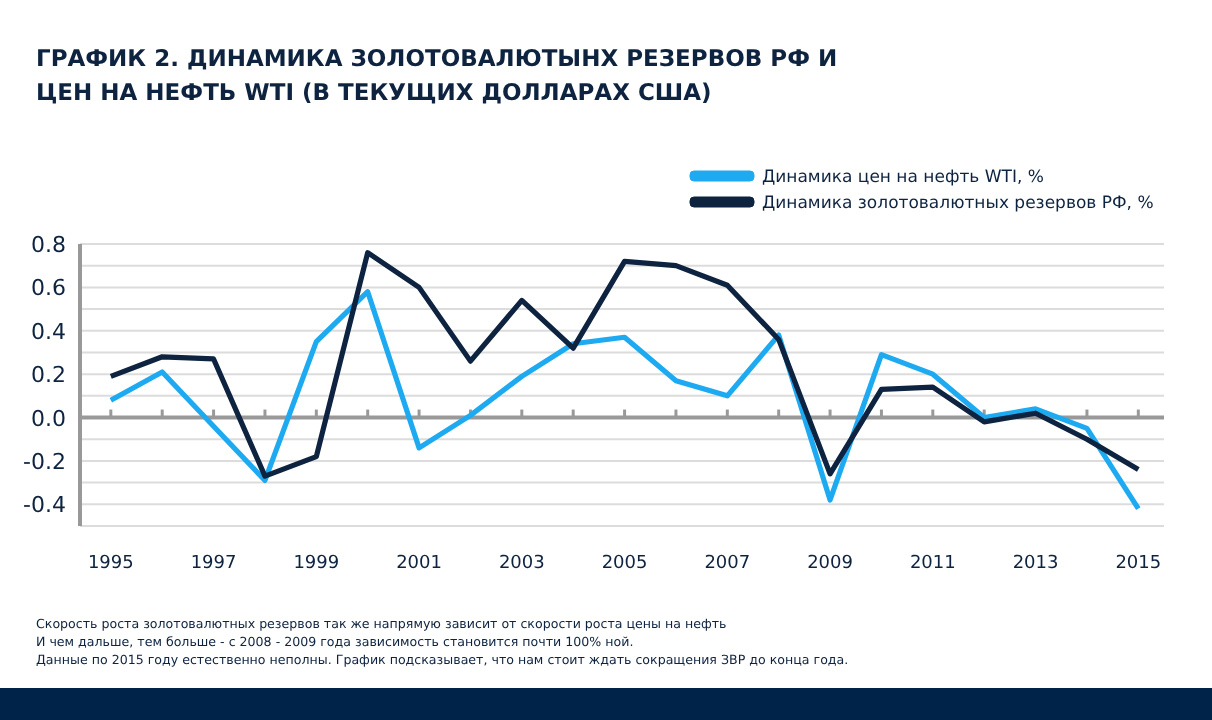  I want to click on y-tick-label: 0.0, so click(48, 418).